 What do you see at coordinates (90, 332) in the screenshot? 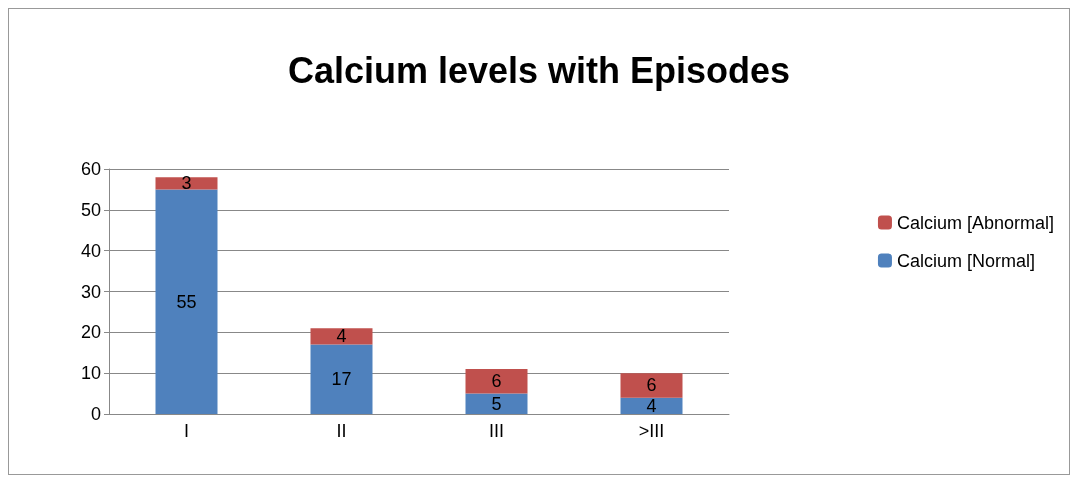
I see `y-tick-label: 20` at bounding box center [90, 332].